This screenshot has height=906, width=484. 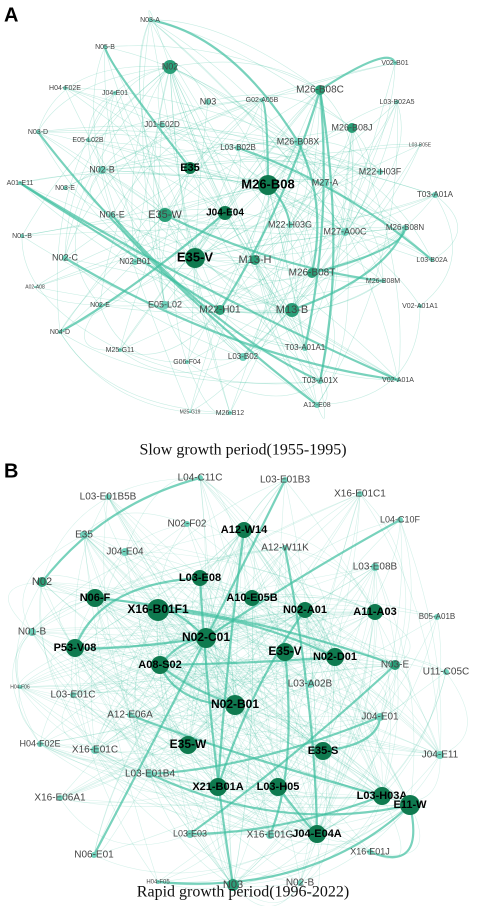 I want to click on node-label: L03-H05, so click(x=278, y=787).